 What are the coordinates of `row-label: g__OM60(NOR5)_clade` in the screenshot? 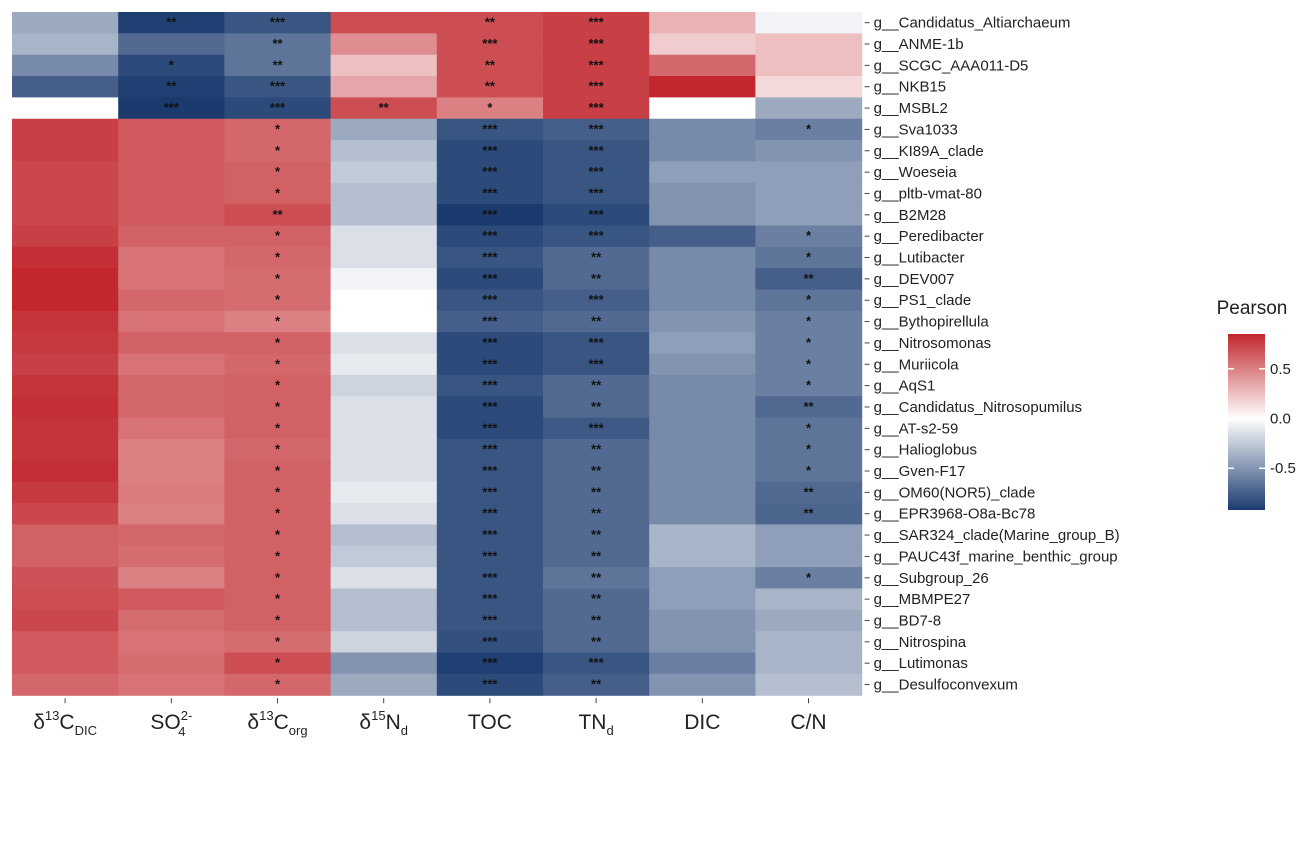 It's located at (955, 492).